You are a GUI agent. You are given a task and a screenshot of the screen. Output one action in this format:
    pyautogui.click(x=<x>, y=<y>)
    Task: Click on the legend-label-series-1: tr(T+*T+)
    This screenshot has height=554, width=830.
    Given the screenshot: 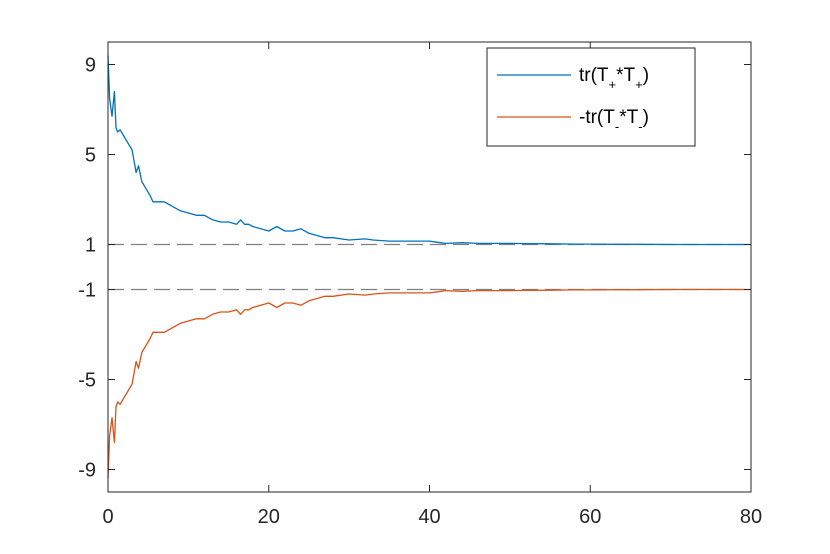 What is the action you would take?
    pyautogui.click(x=614, y=78)
    